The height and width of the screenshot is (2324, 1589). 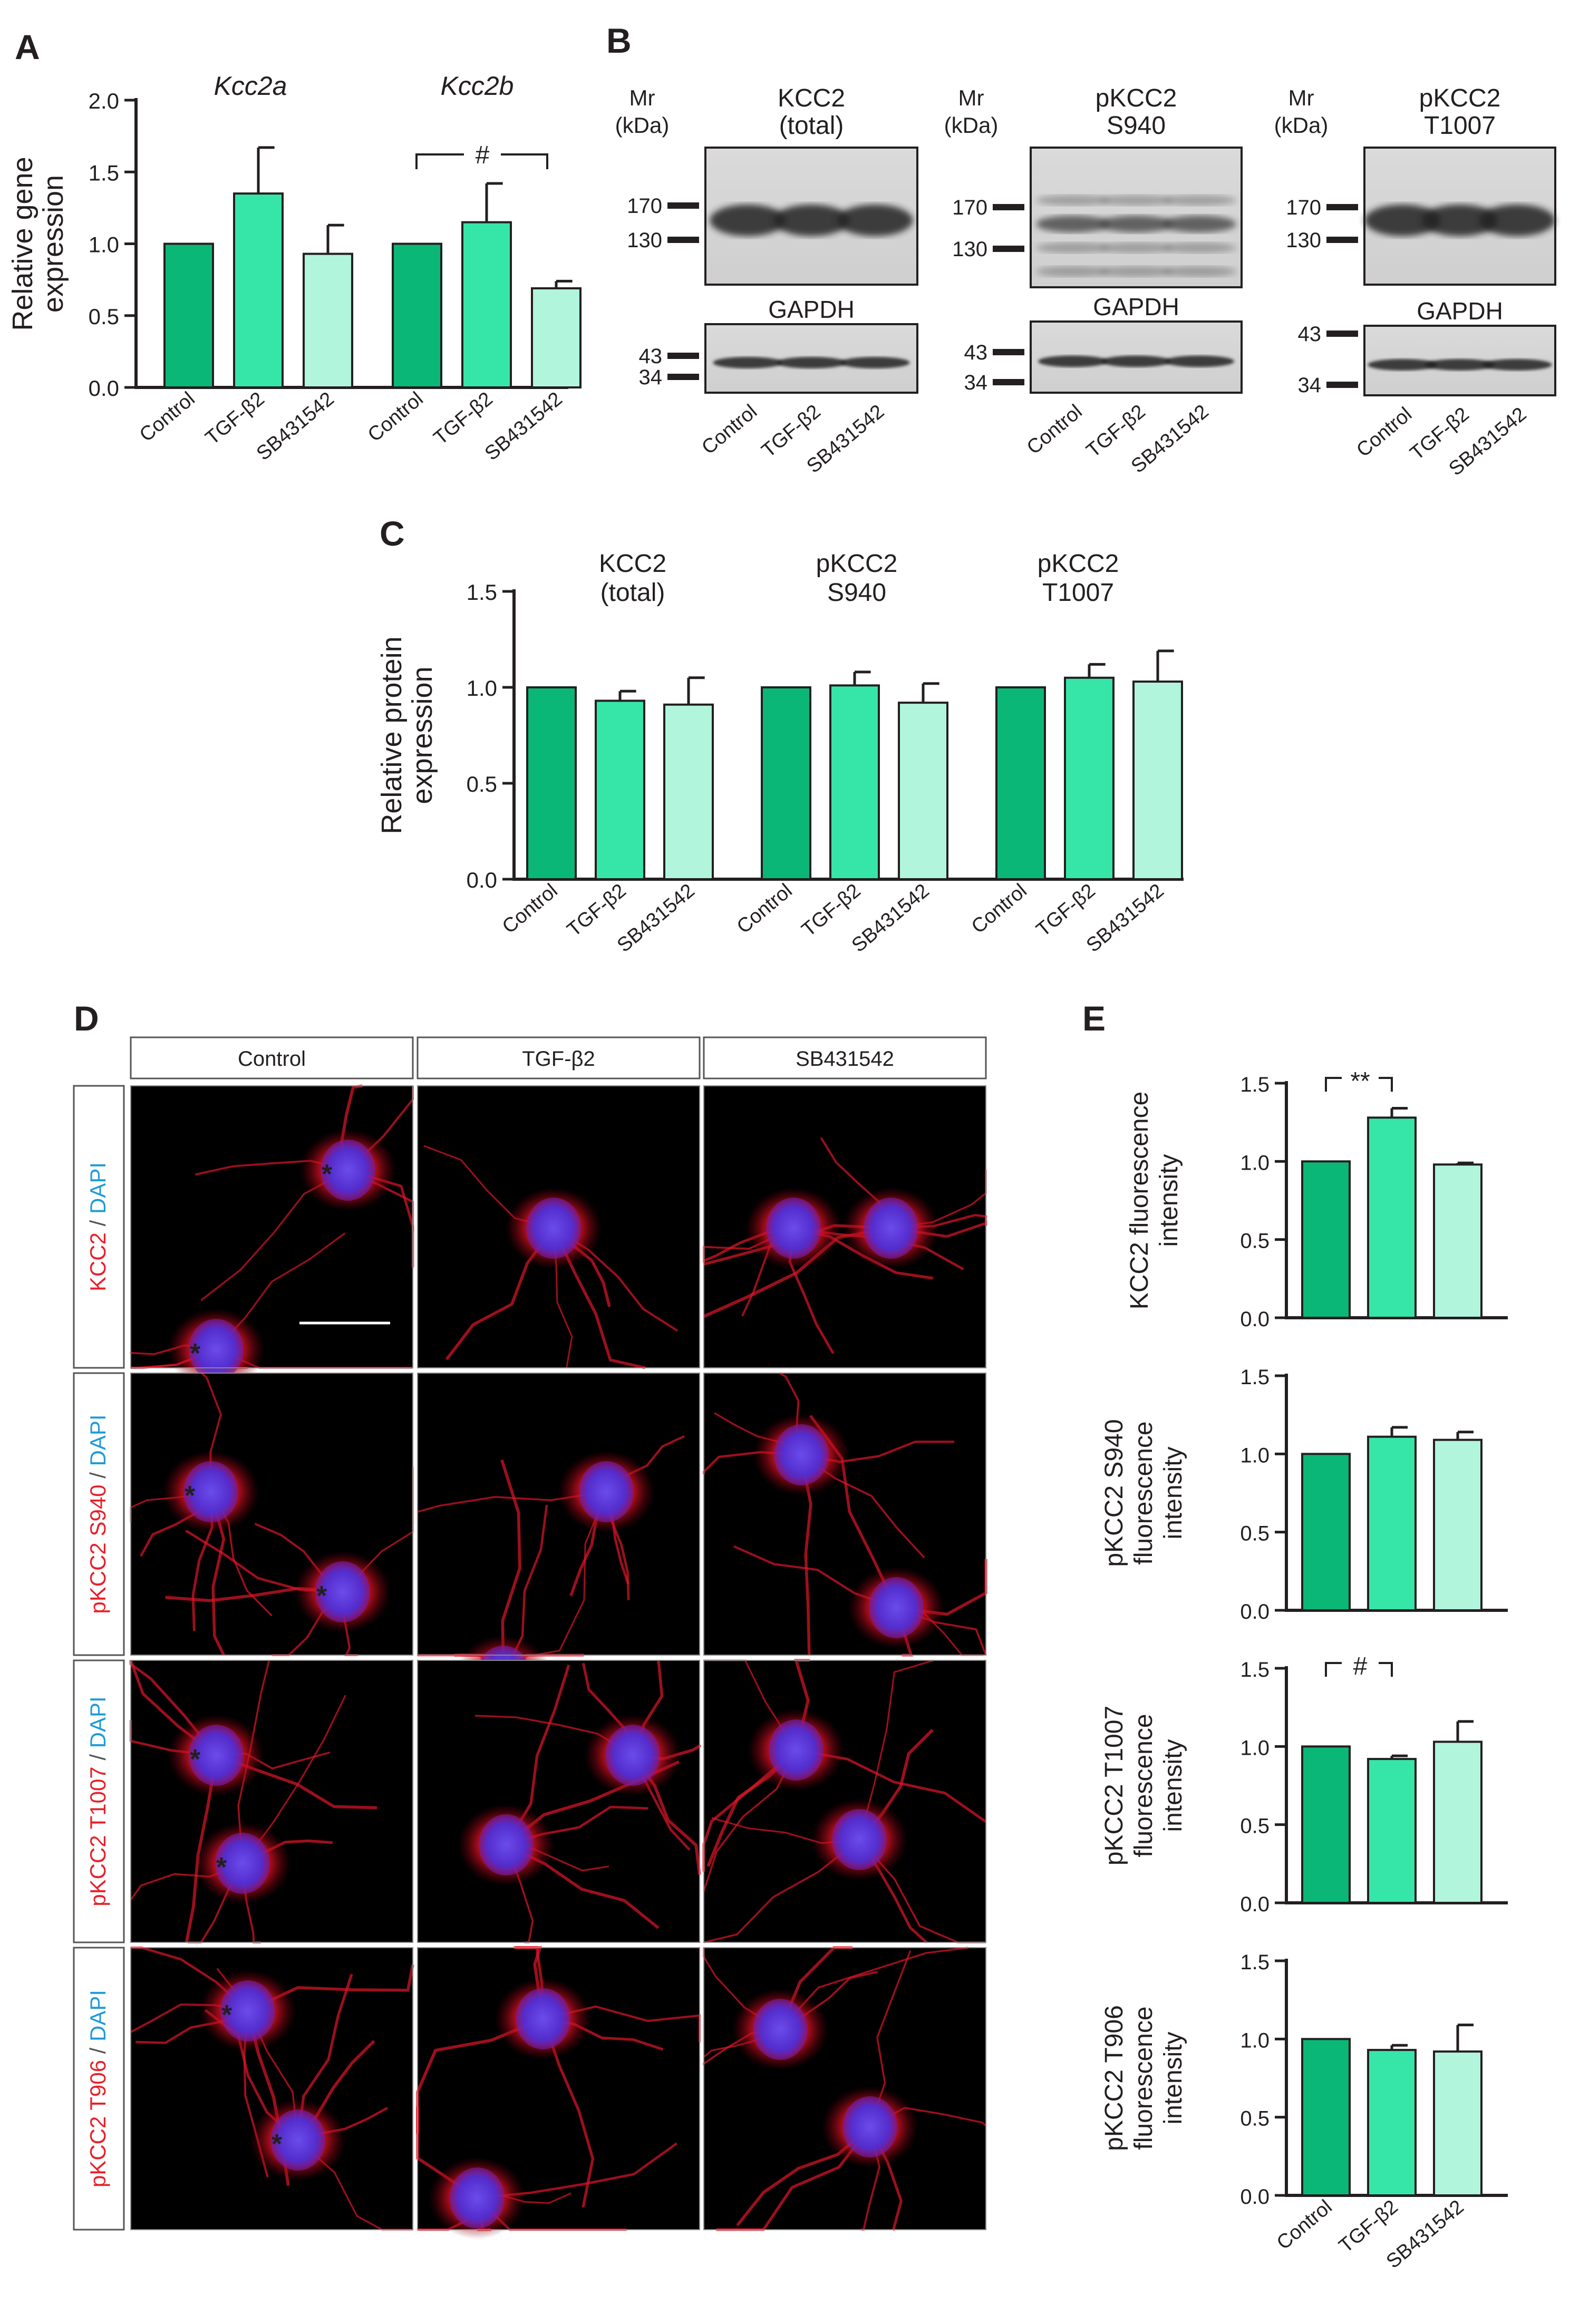 I want to click on gapdh-band, so click(x=811, y=362).